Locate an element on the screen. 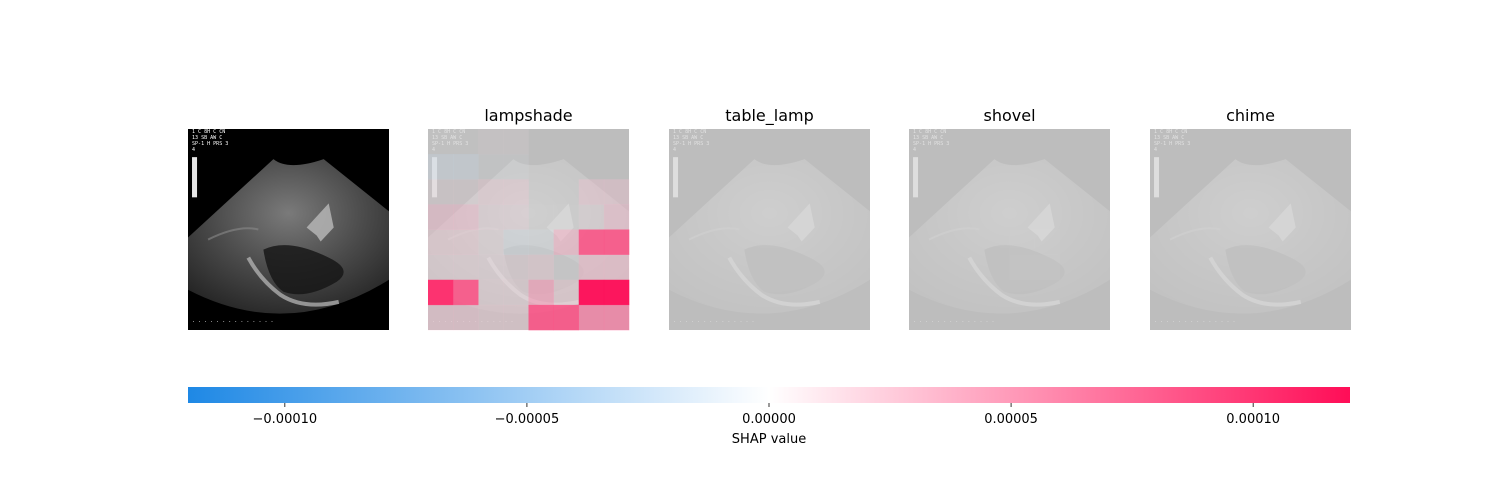 This screenshot has width=1500, height=500. colorbar-axis-label: SHAP value is located at coordinates (769, 439).